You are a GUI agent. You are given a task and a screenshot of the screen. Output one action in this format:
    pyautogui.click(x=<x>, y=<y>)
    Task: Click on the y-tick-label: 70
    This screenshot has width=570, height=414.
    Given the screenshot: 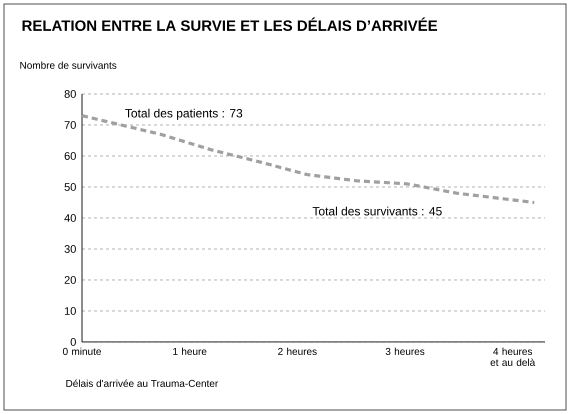 What is the action you would take?
    pyautogui.click(x=70, y=125)
    